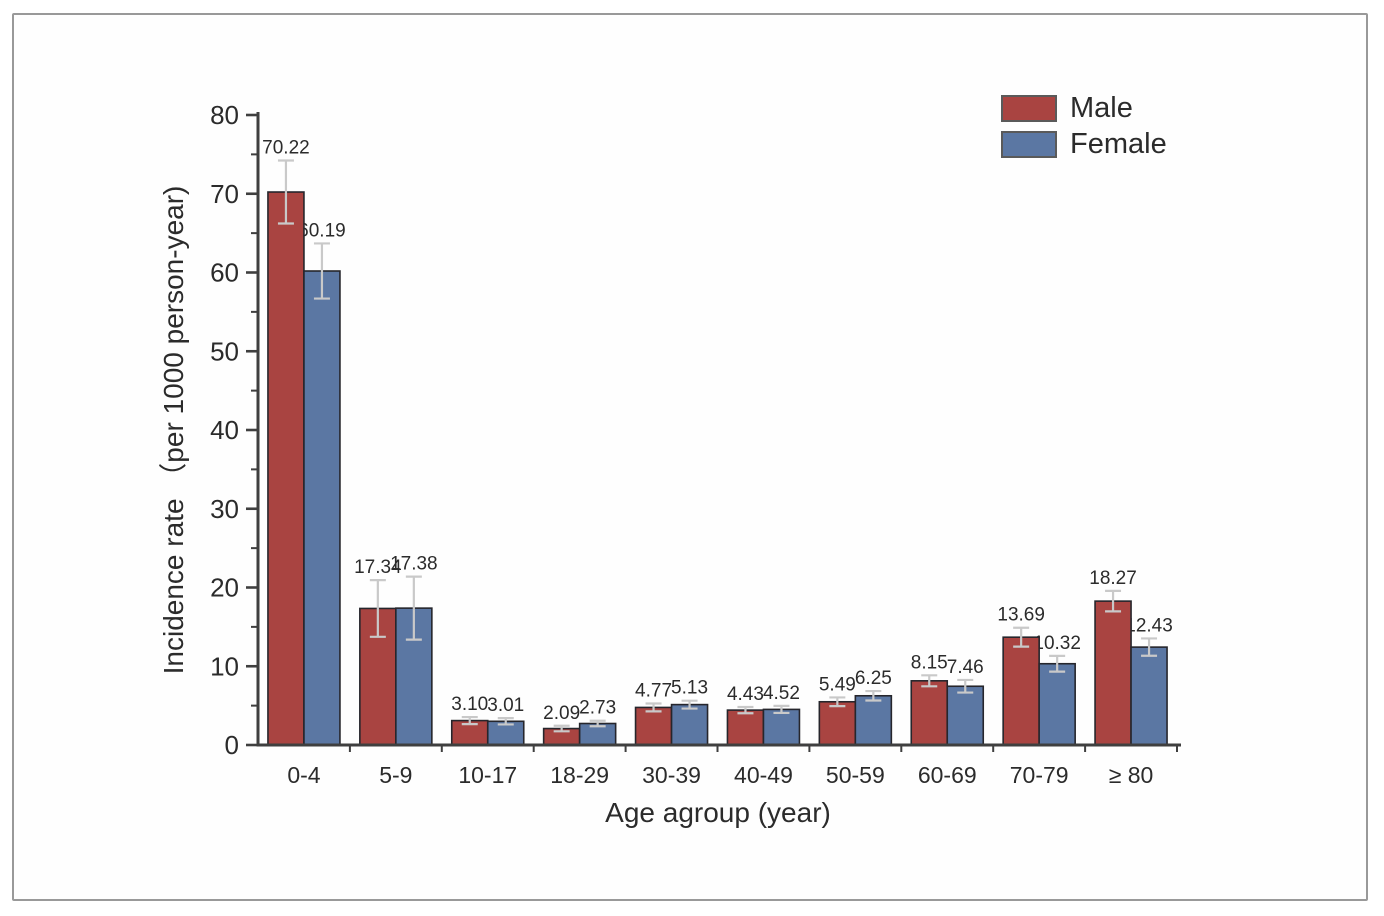 The width and height of the screenshot is (1384, 916). I want to click on legend-item-female: Female, so click(1084, 144).